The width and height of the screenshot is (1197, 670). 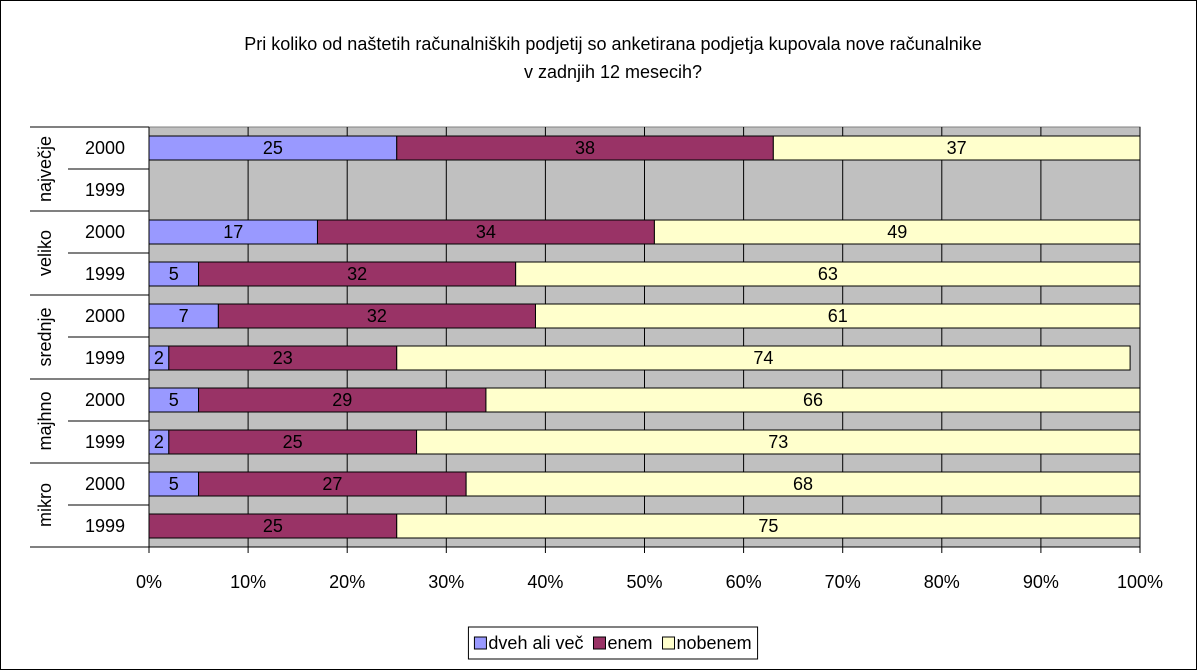 I want to click on group-label: mikro, so click(x=45, y=505).